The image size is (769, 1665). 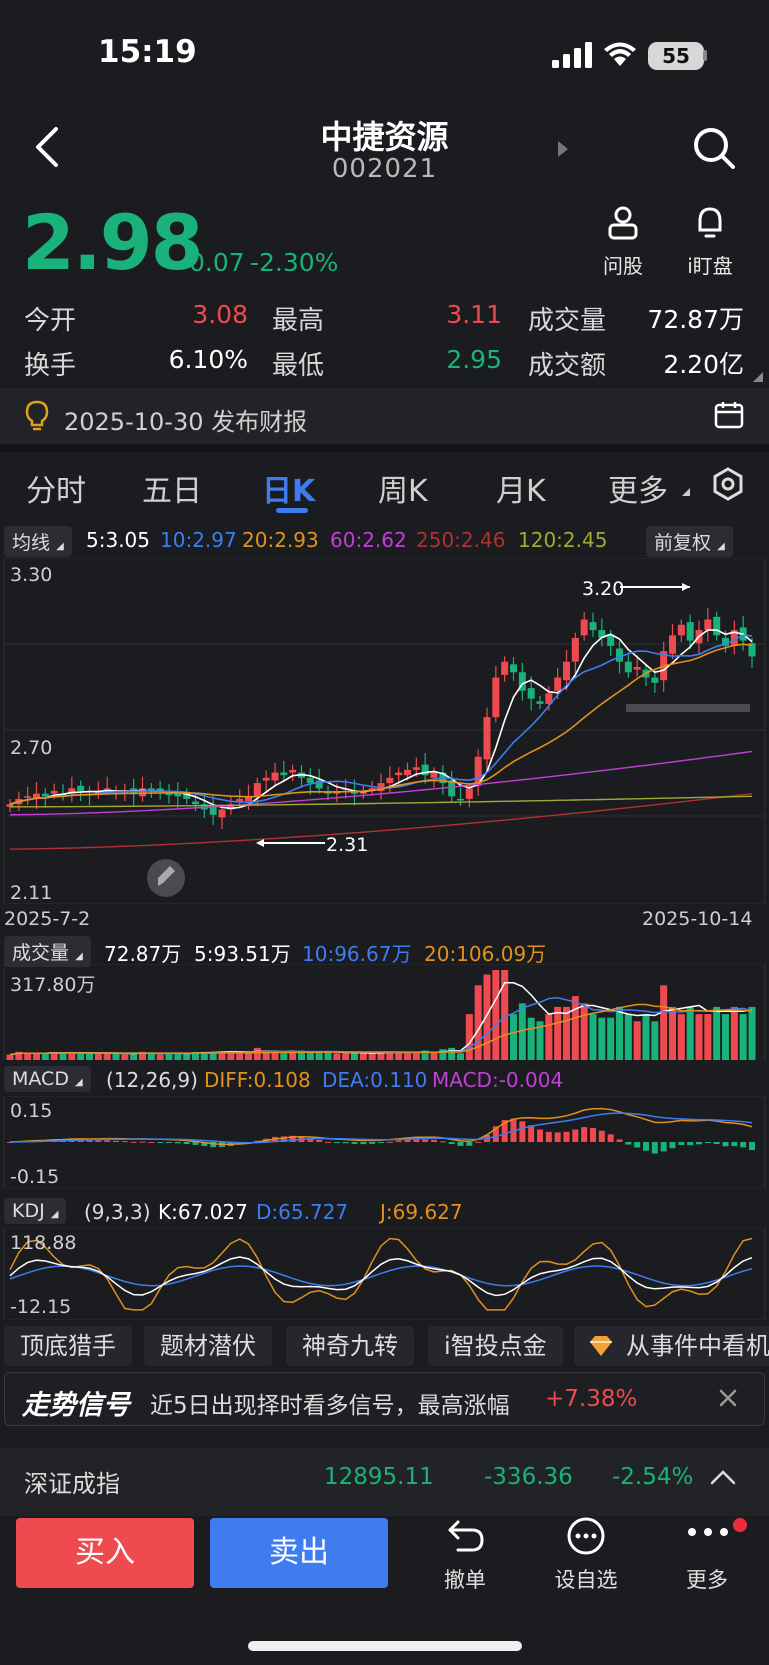 I want to click on index-name: 深证成指, so click(x=72, y=1484).